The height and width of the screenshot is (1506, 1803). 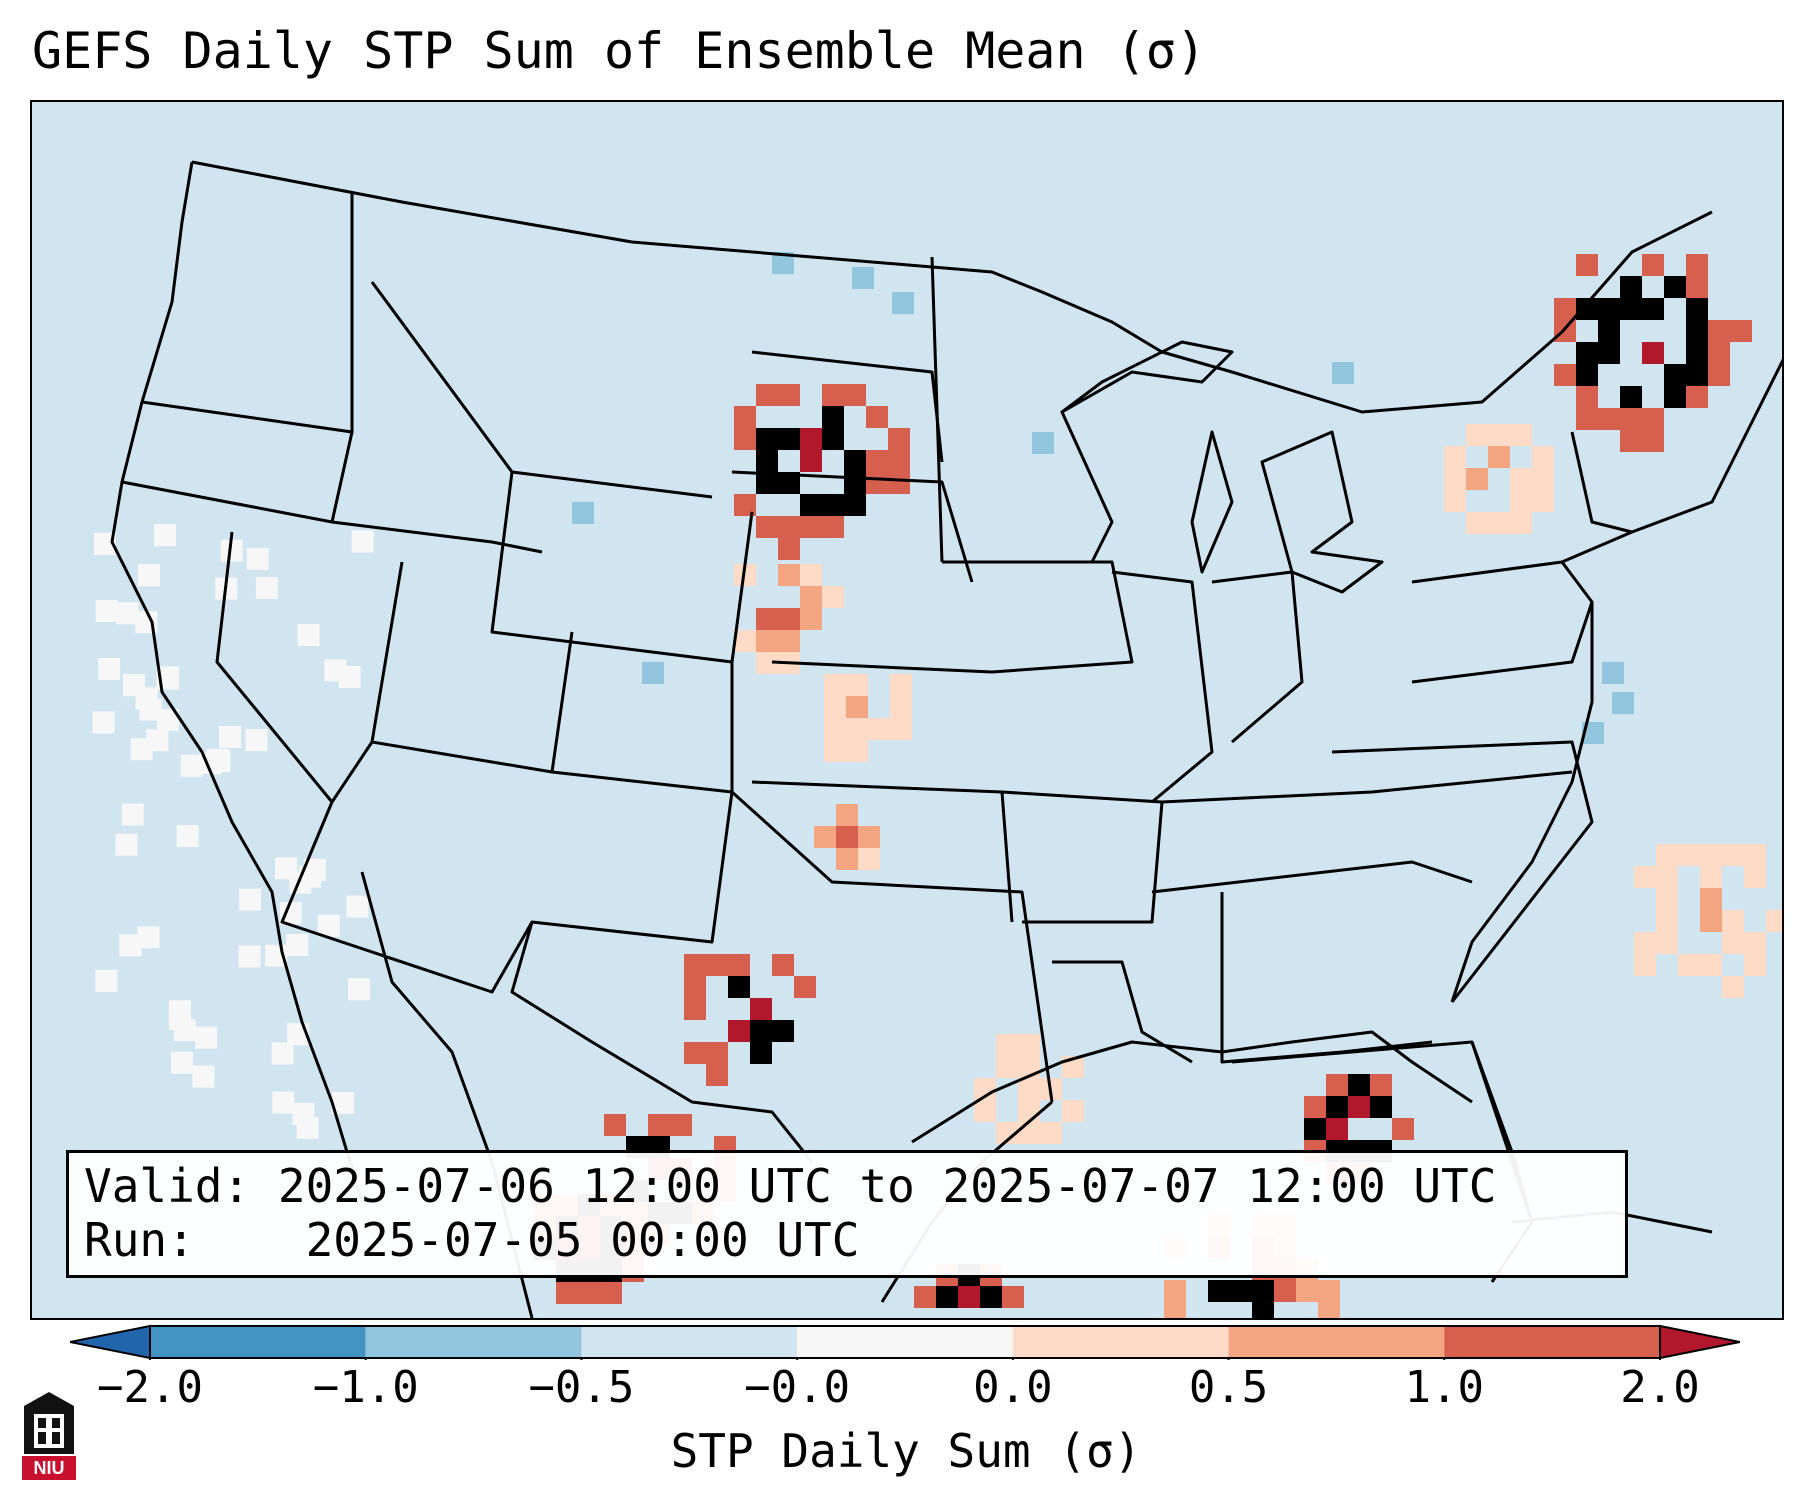 What do you see at coordinates (49, 1436) in the screenshot?
I see `niu-logo: NIU` at bounding box center [49, 1436].